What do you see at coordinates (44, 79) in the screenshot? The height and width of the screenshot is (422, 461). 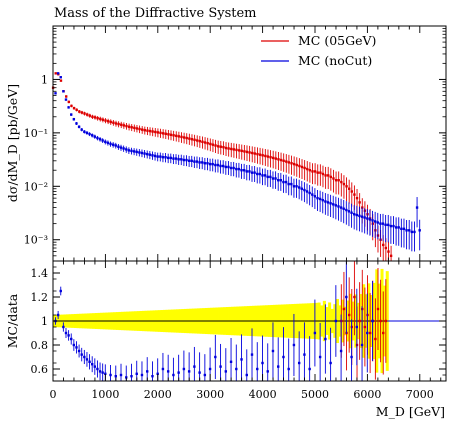 I see `y-tick-label: 1` at bounding box center [44, 79].